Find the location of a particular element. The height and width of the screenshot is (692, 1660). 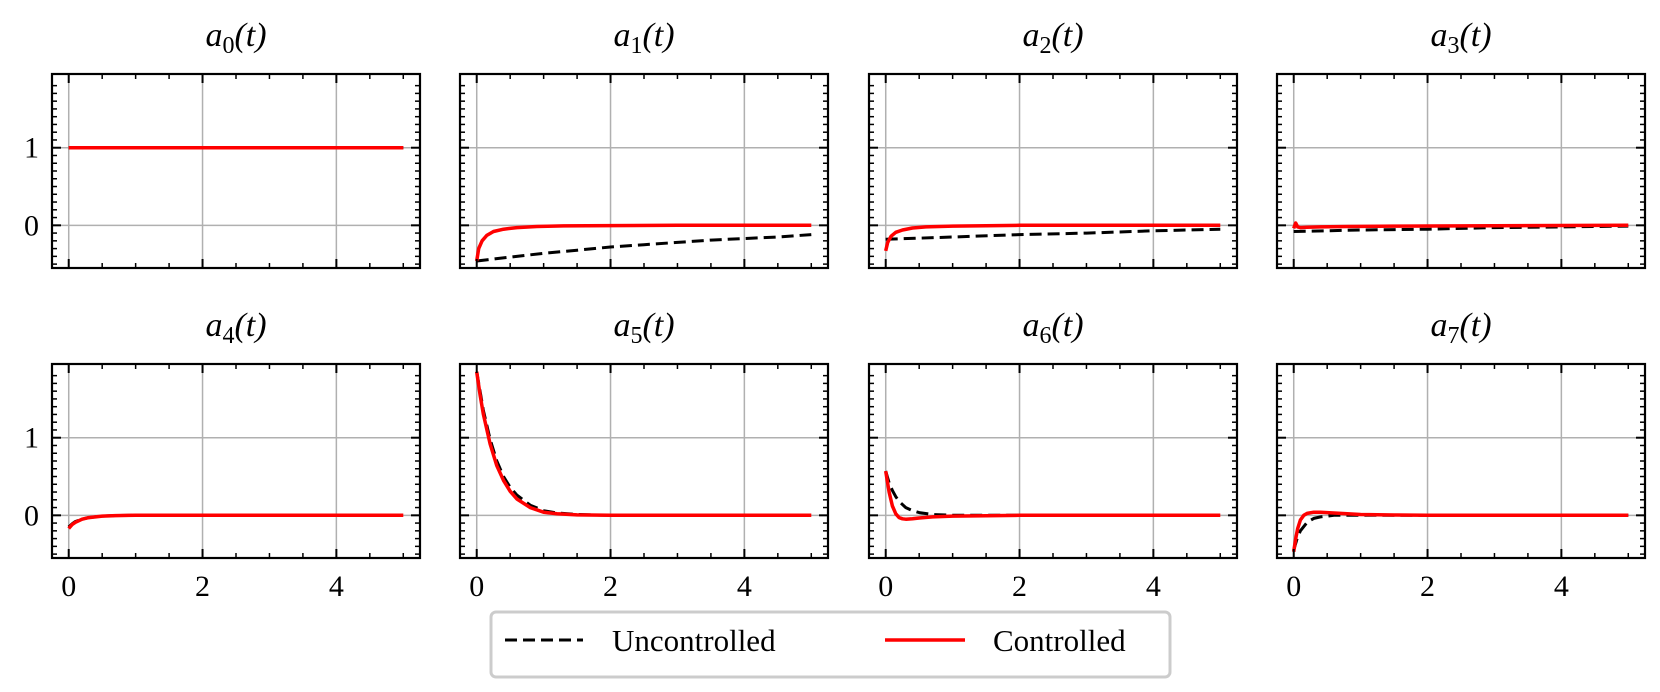

legend: Uncontrolled Controlled is located at coordinates (830, 644).